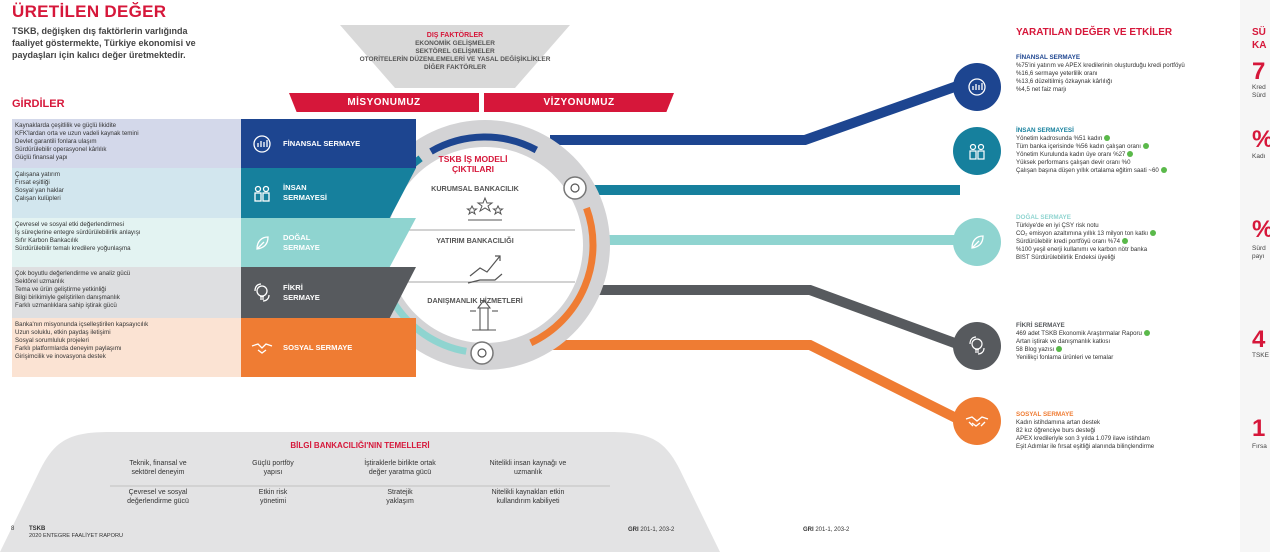  I want to click on capital-bar: SOSYAL SERMAYE, so click(328, 347).